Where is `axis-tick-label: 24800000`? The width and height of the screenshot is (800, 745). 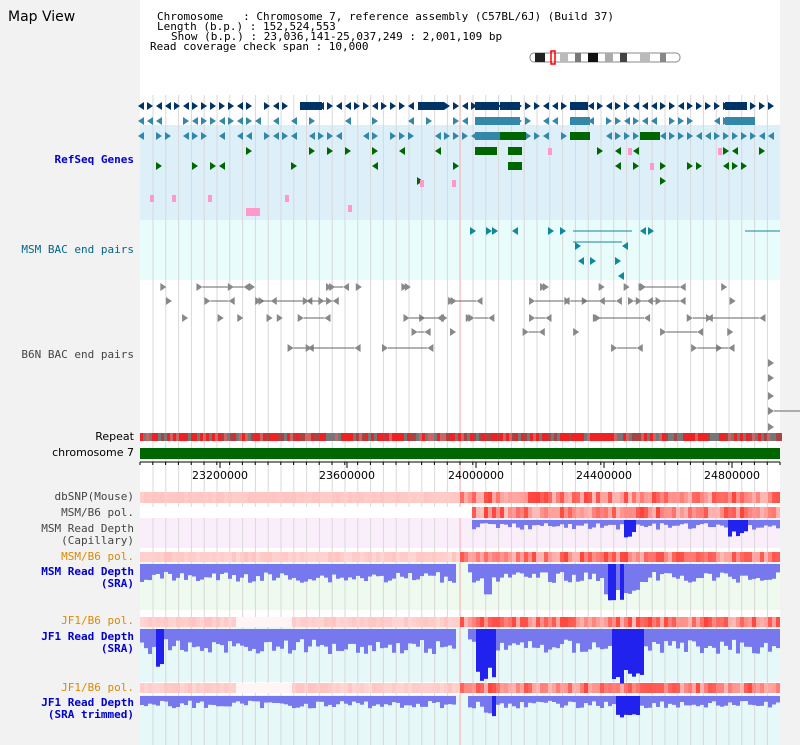
axis-tick-label: 24800000 is located at coordinates (732, 475).